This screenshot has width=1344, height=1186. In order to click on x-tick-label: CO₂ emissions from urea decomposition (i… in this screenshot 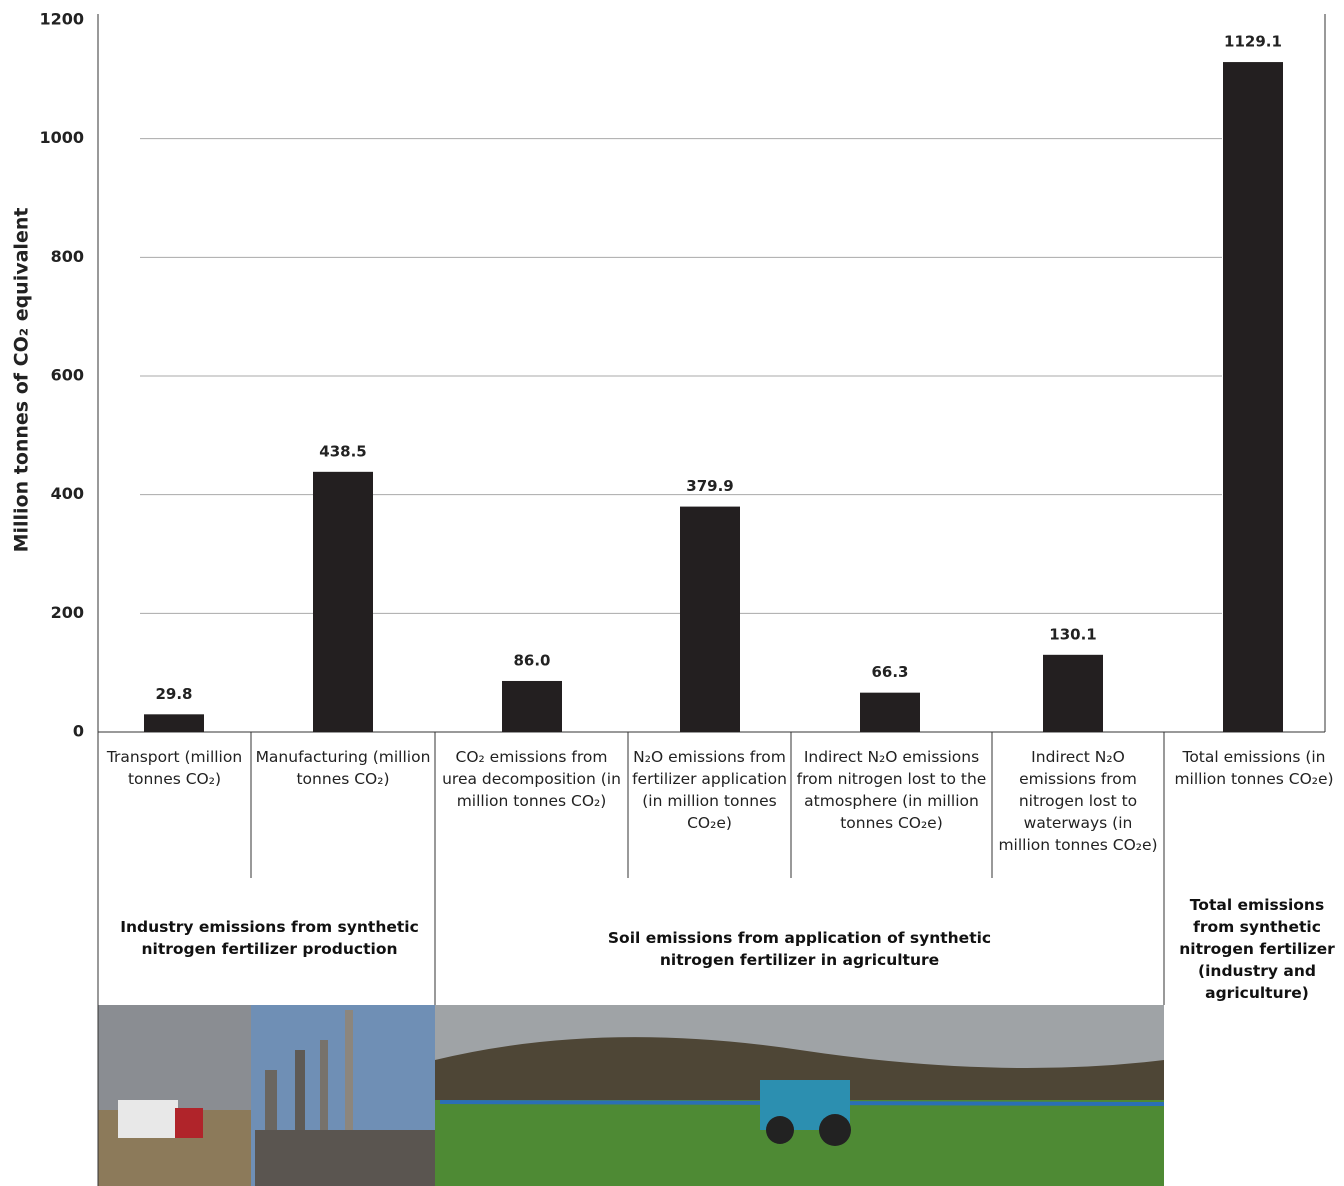, I will do `click(531, 779)`.